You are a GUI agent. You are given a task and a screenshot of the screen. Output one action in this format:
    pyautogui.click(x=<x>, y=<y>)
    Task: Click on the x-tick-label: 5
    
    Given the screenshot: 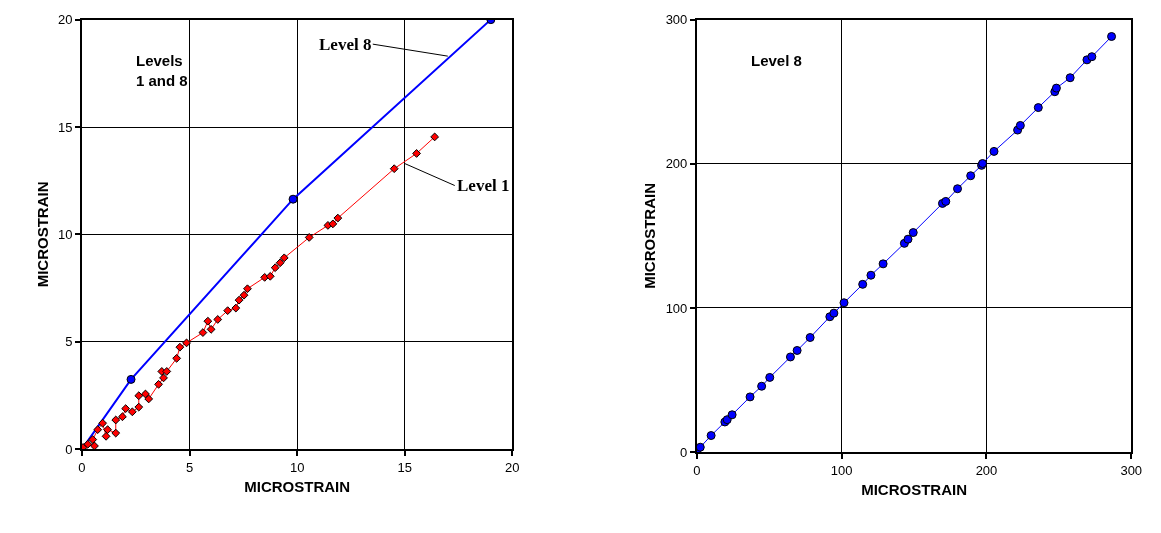 What is the action you would take?
    pyautogui.click(x=189, y=467)
    